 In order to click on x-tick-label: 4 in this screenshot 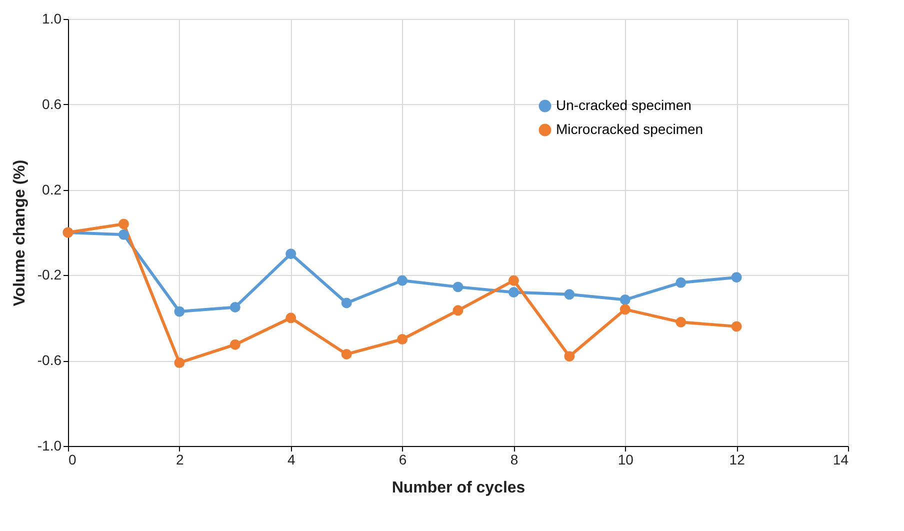, I will do `click(291, 460)`.